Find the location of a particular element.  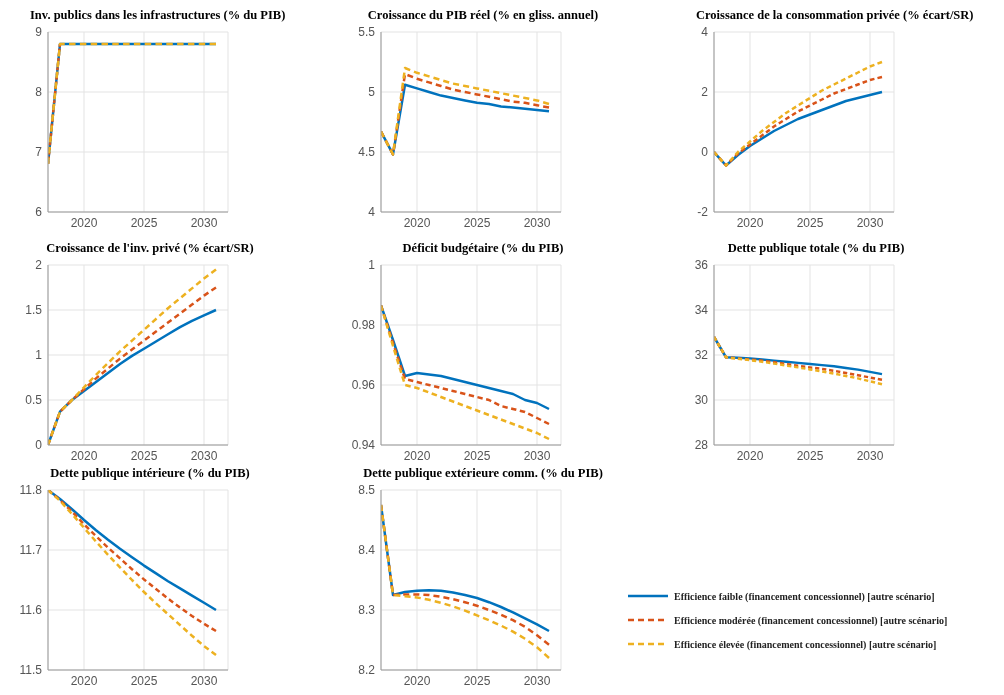

y-tick-label: 32 is located at coordinates (701, 355).